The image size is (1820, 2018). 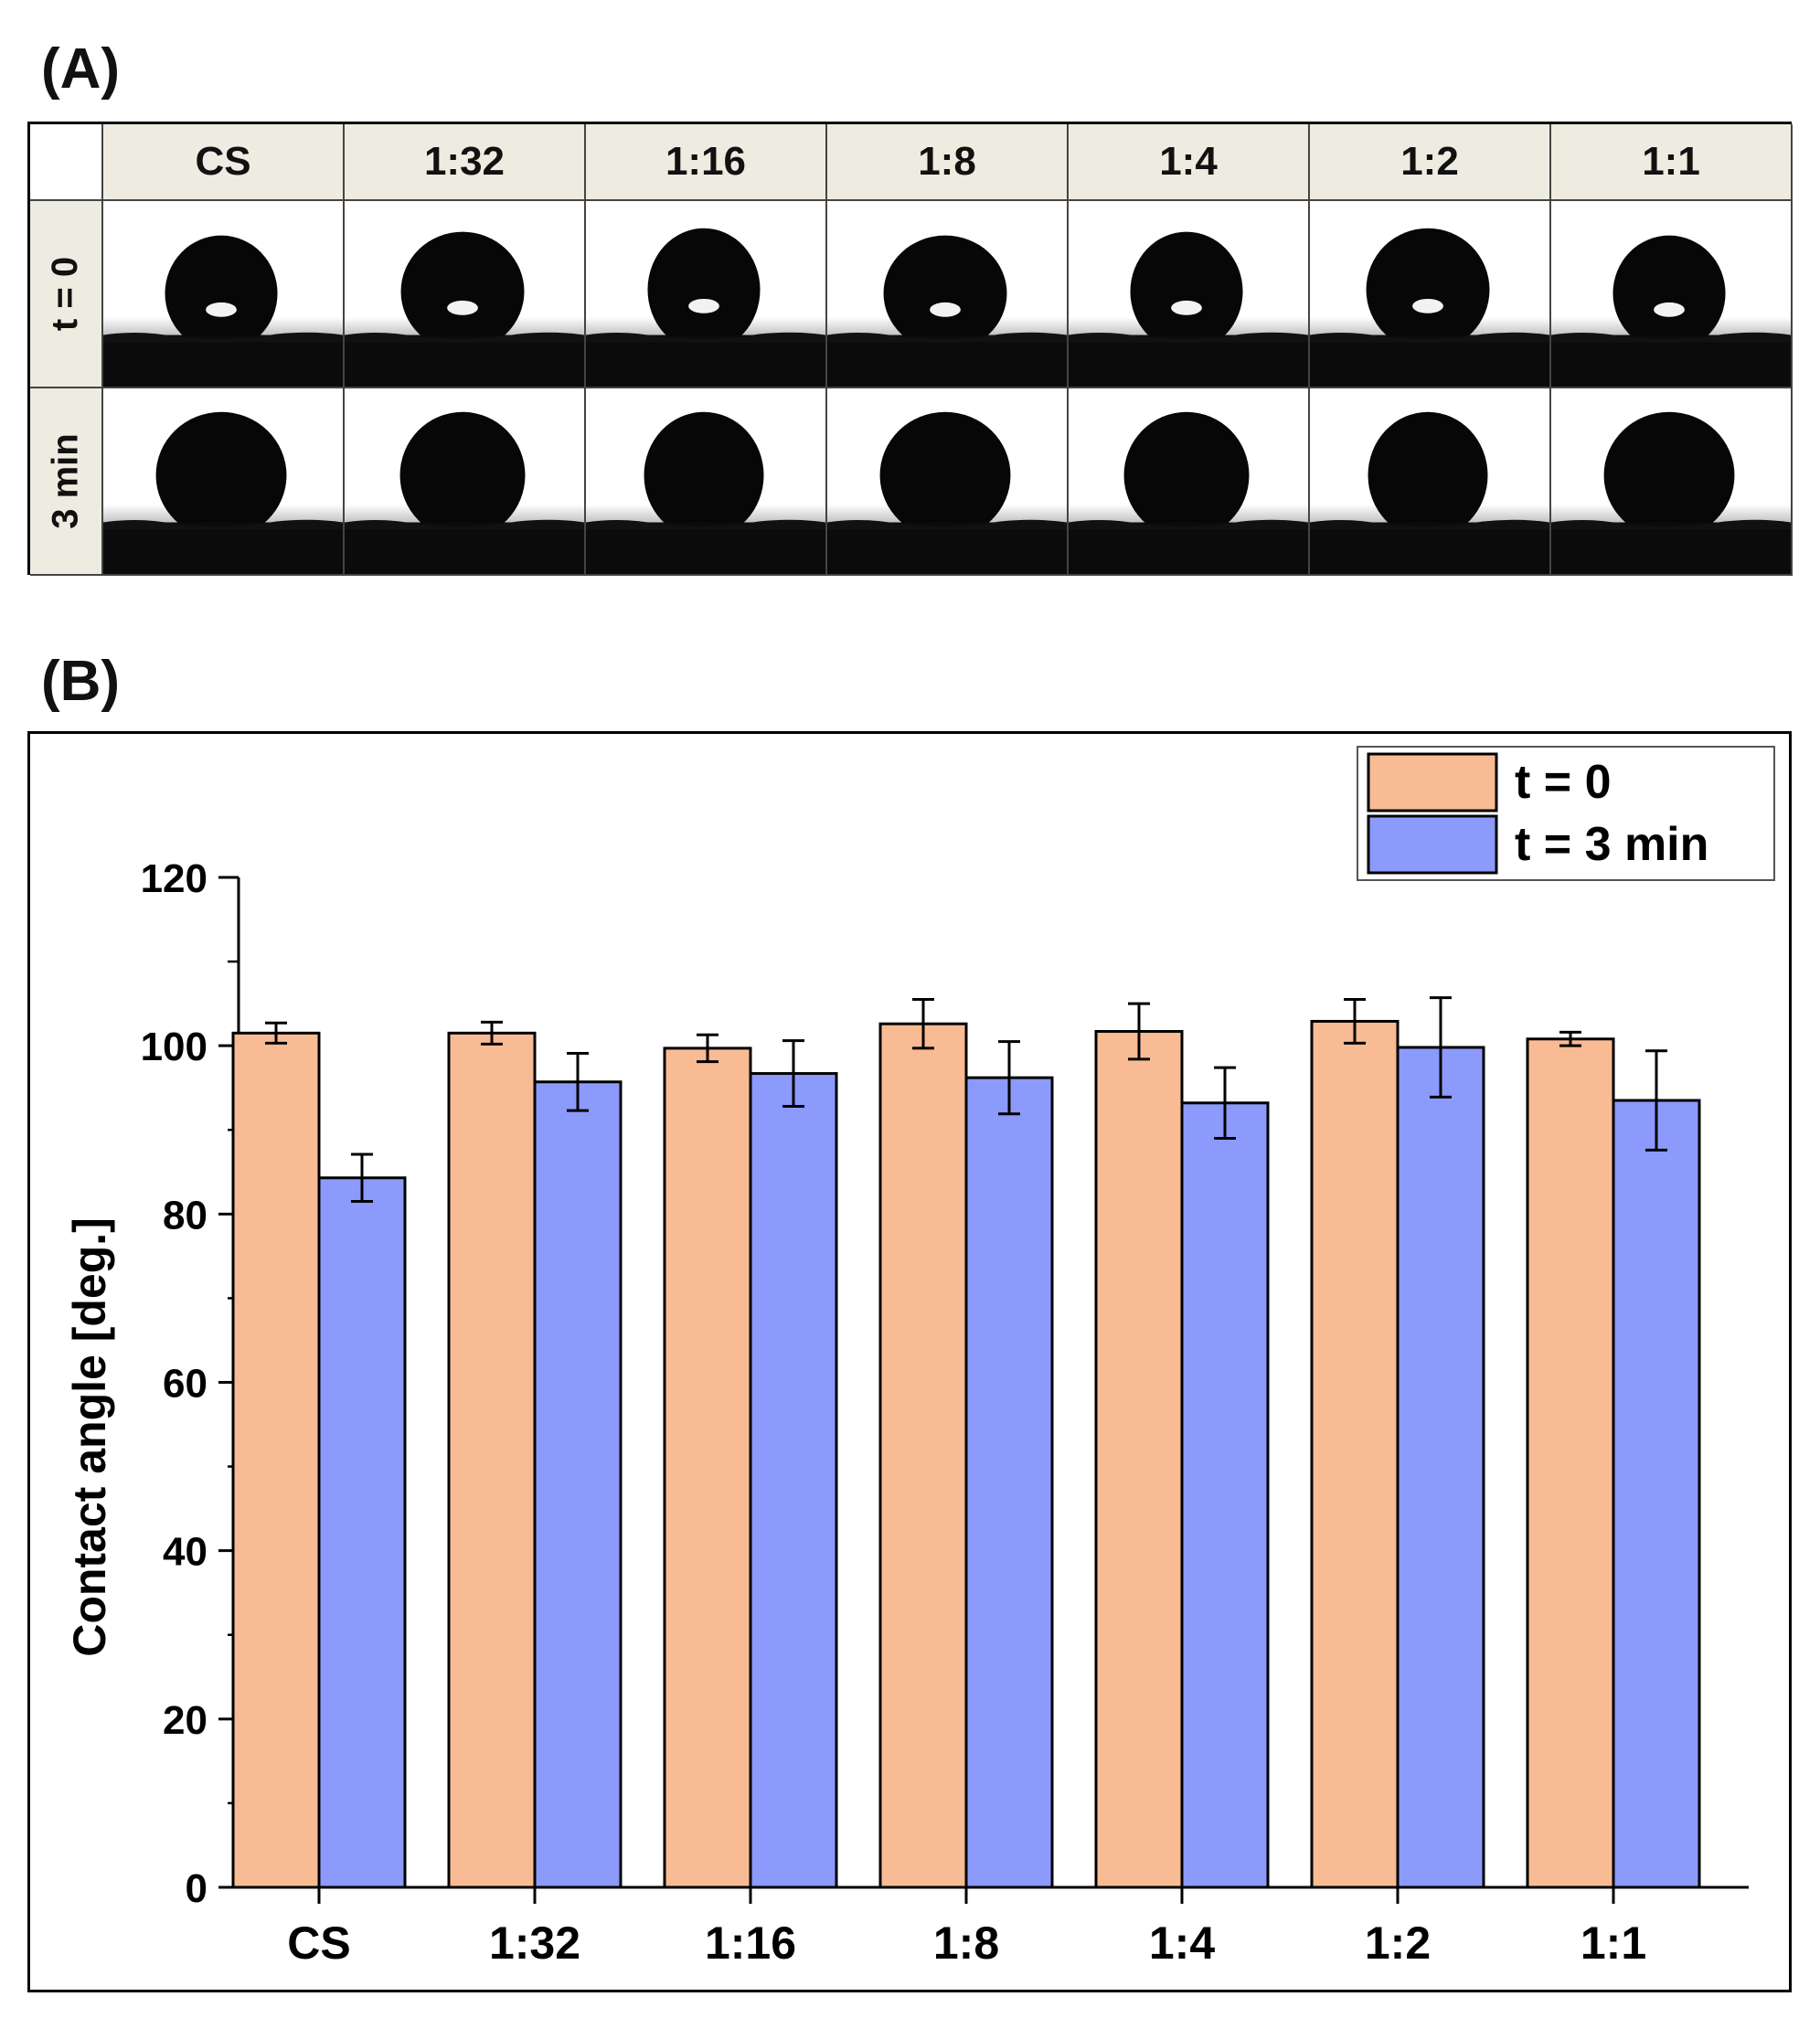 What do you see at coordinates (948, 162) in the screenshot?
I see `column-header: 1:8` at bounding box center [948, 162].